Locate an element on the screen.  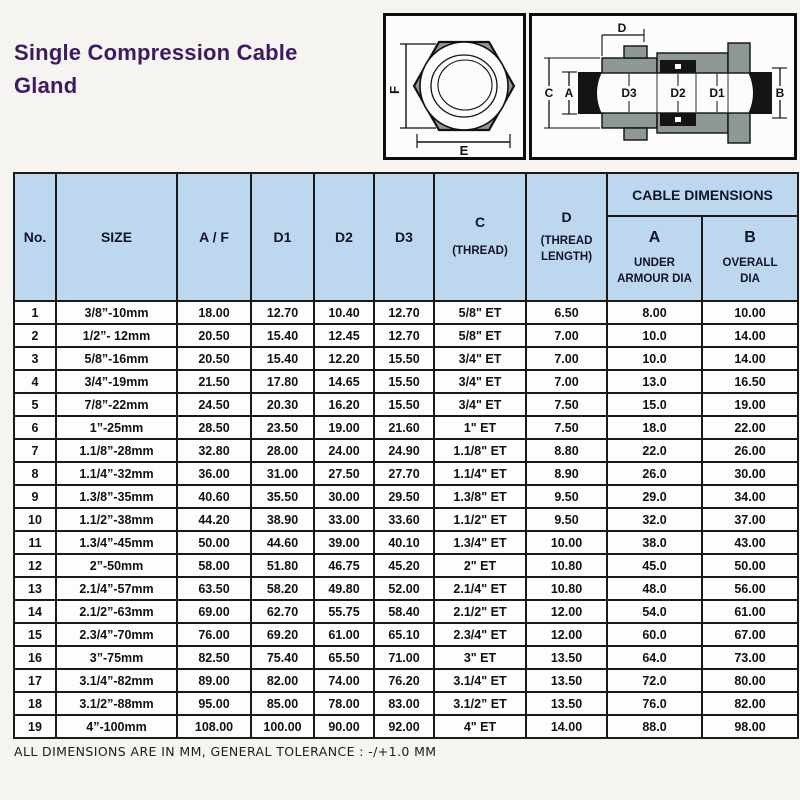
table-cell: 82.00 is located at coordinates (750, 703).